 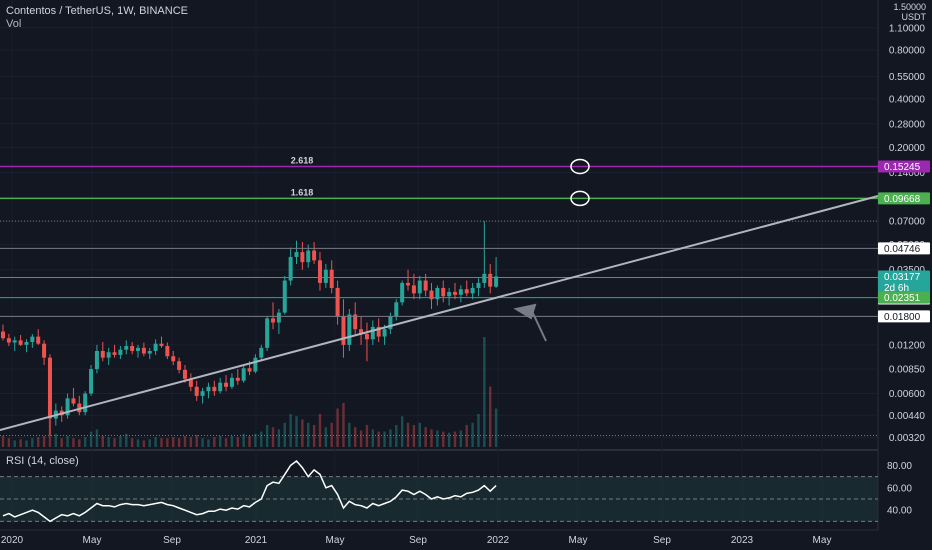 I want to click on rsi-series, so click(x=249, y=491).